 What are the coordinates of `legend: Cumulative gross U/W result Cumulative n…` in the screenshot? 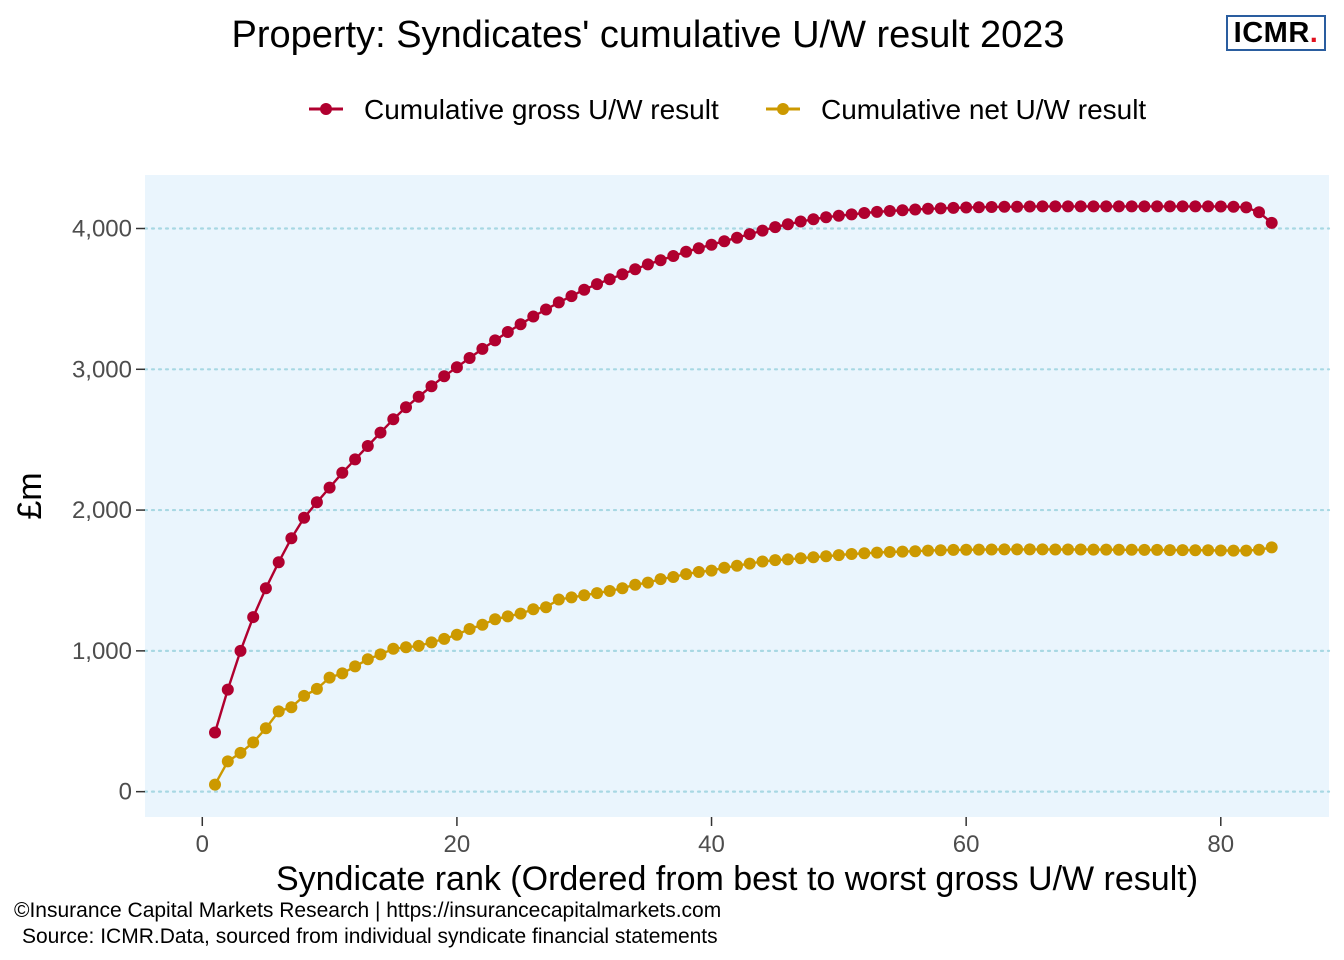 It's located at (727, 109).